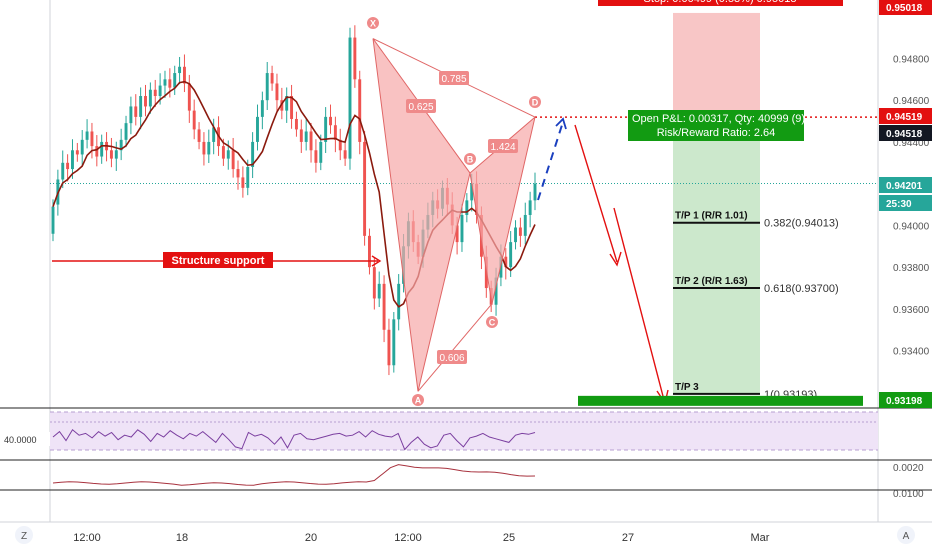  Describe the element at coordinates (561, 123) in the screenshot. I see `projection-arrowhead` at that location.